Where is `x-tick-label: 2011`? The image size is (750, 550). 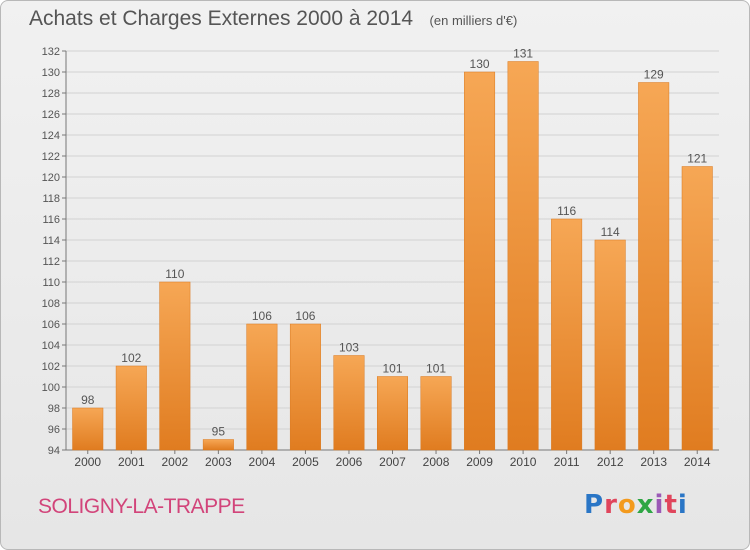 x-tick-label: 2011 is located at coordinates (567, 462).